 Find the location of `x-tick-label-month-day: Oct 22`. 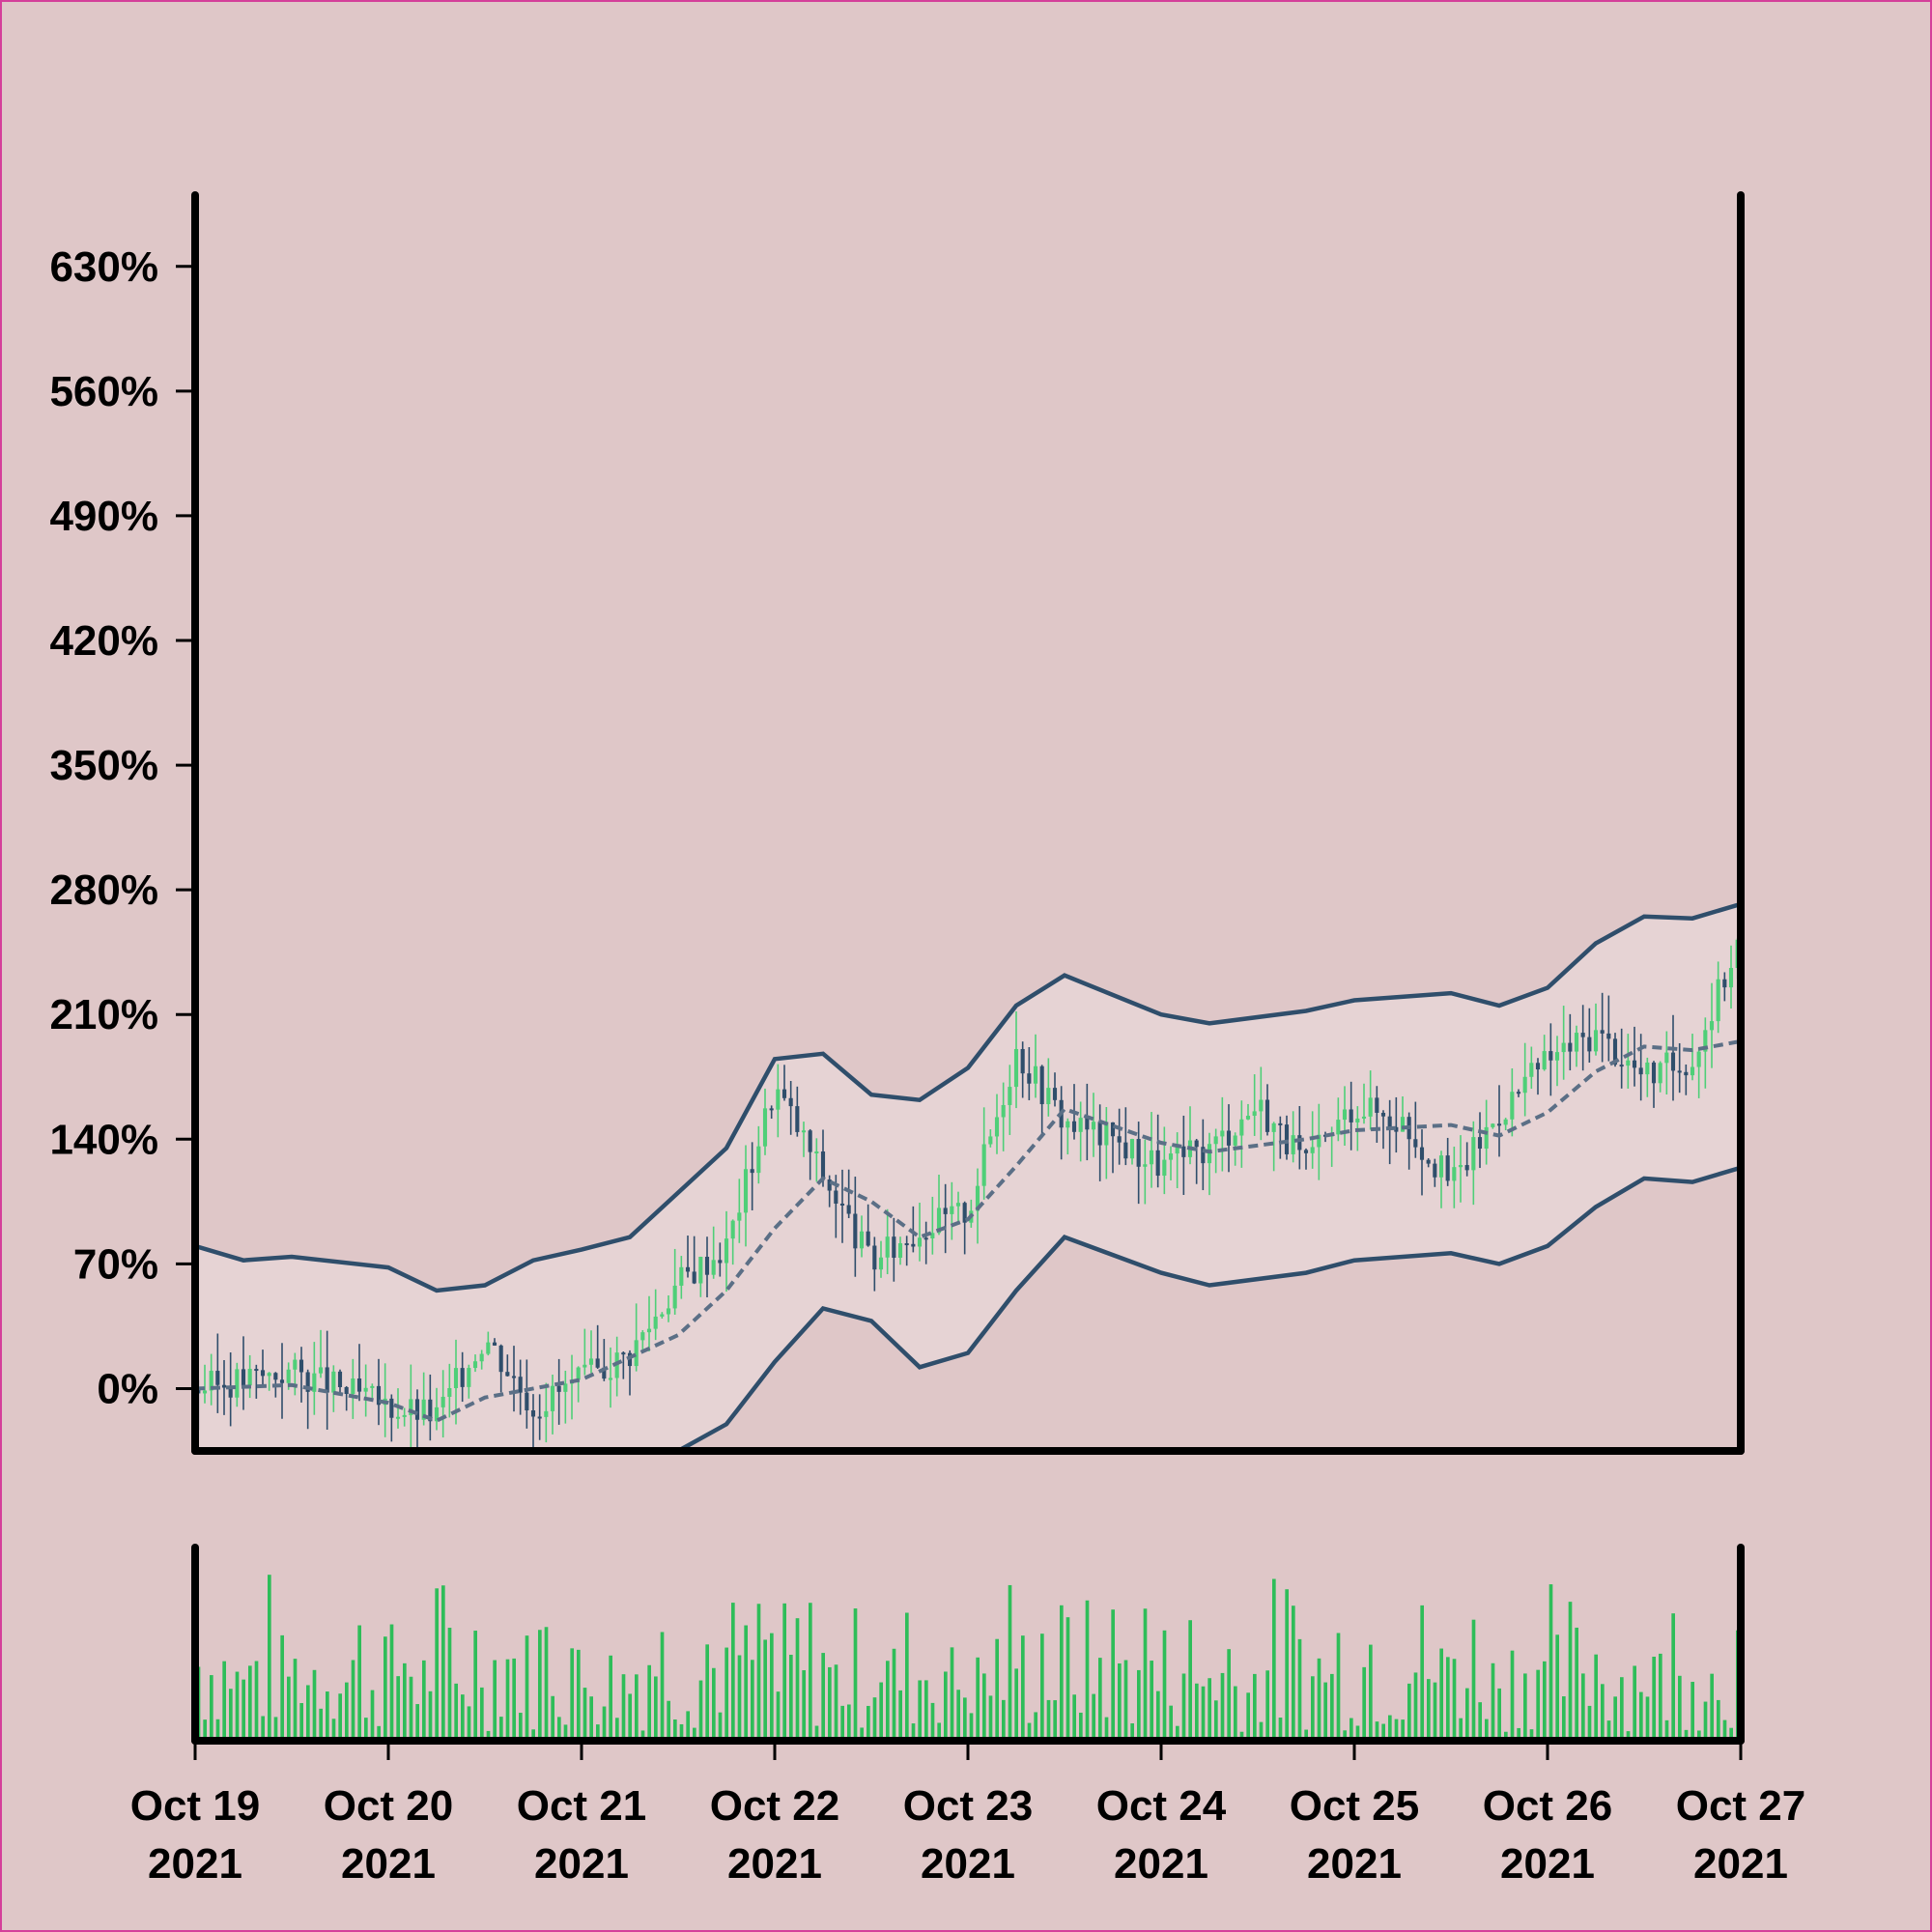

x-tick-label-month-day: Oct 22 is located at coordinates (775, 1806).